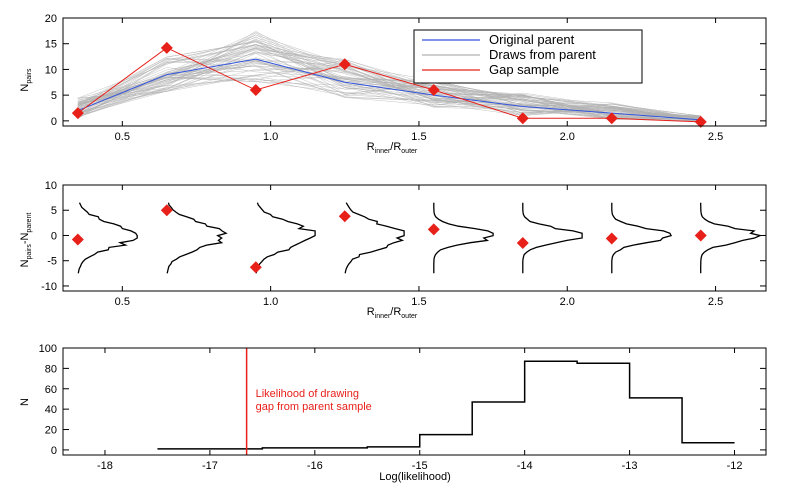 This screenshot has width=789, height=493. I want to click on draw-distributions, so click(420, 238).